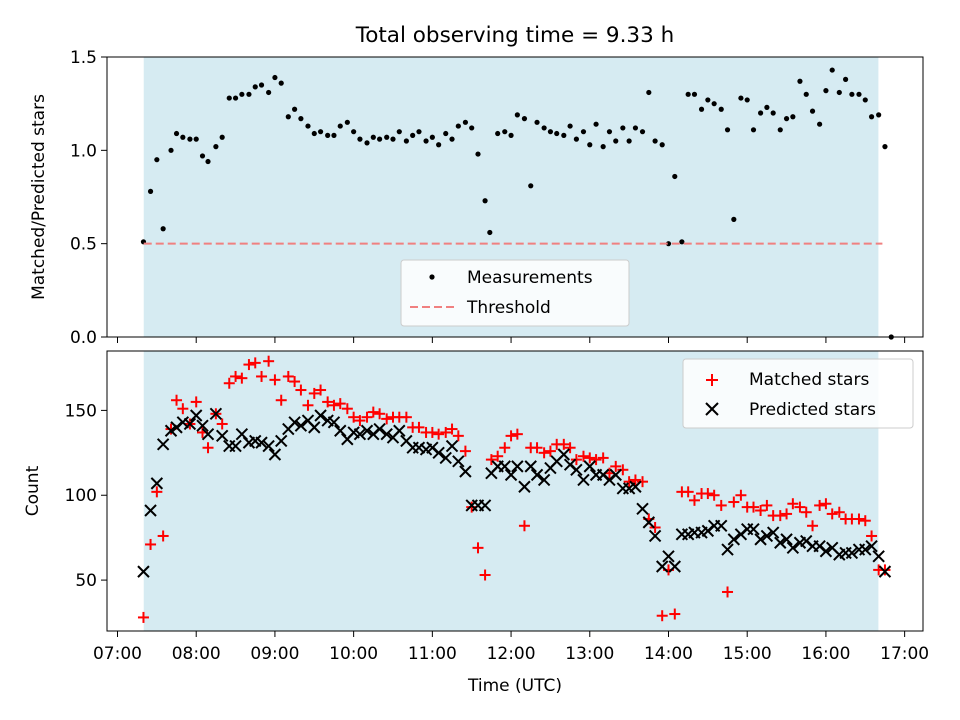  Describe the element at coordinates (530, 278) in the screenshot. I see `legend-measurements-label: Measurements` at that location.